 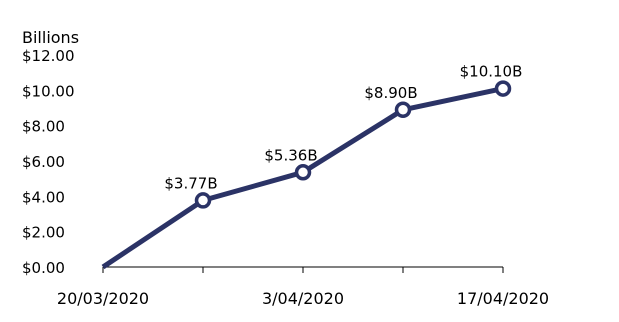 What do you see at coordinates (43, 162) in the screenshot?
I see `y-tick-label: $6.00` at bounding box center [43, 162].